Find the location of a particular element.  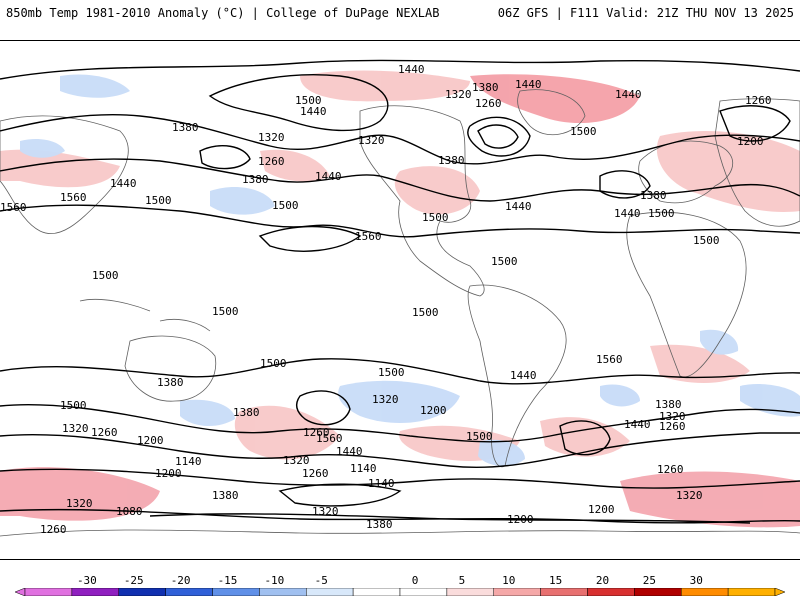

africa-coast is located at coordinates (686, 294).